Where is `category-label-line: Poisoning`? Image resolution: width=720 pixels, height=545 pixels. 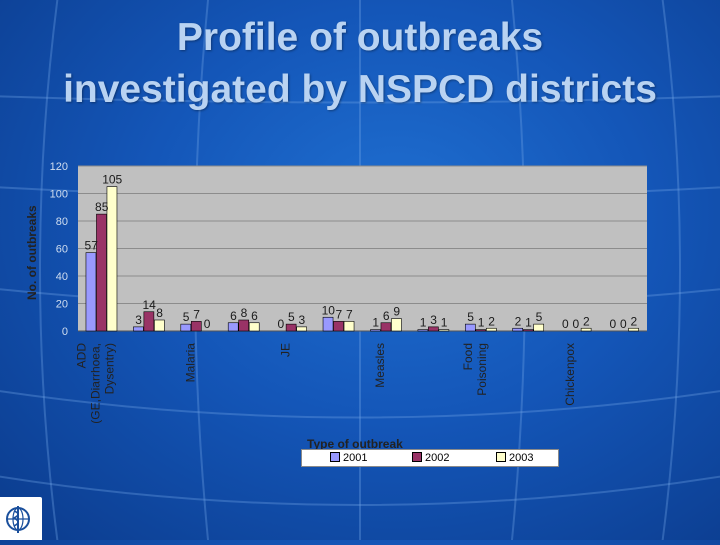
category-label-line: Poisoning is located at coordinates (482, 369).